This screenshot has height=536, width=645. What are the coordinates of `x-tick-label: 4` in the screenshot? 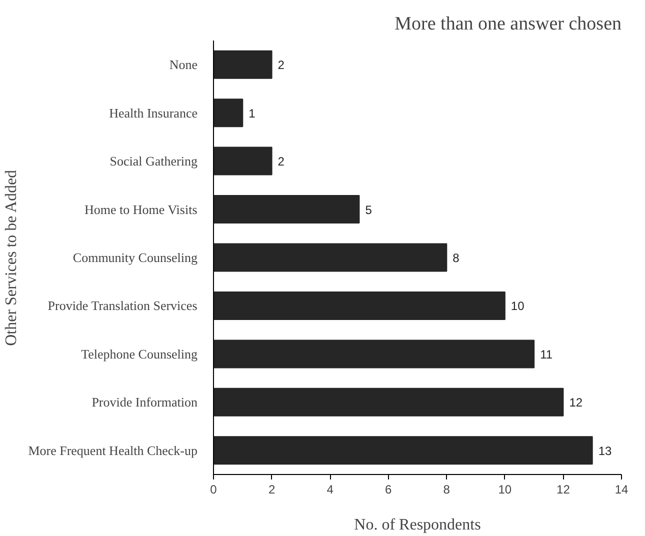 It's located at (330, 489).